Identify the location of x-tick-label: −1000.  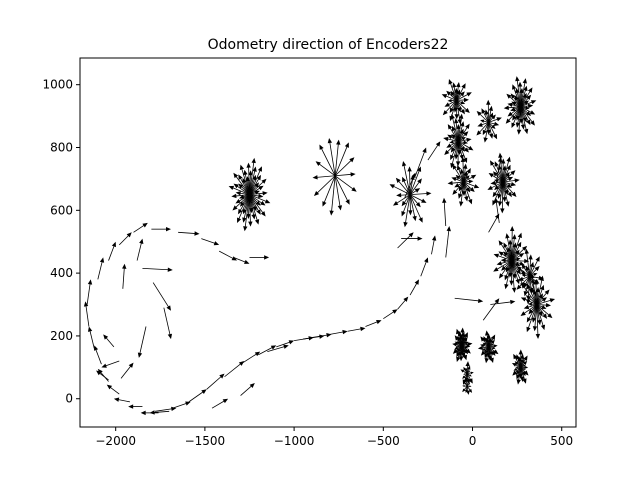
(294, 441).